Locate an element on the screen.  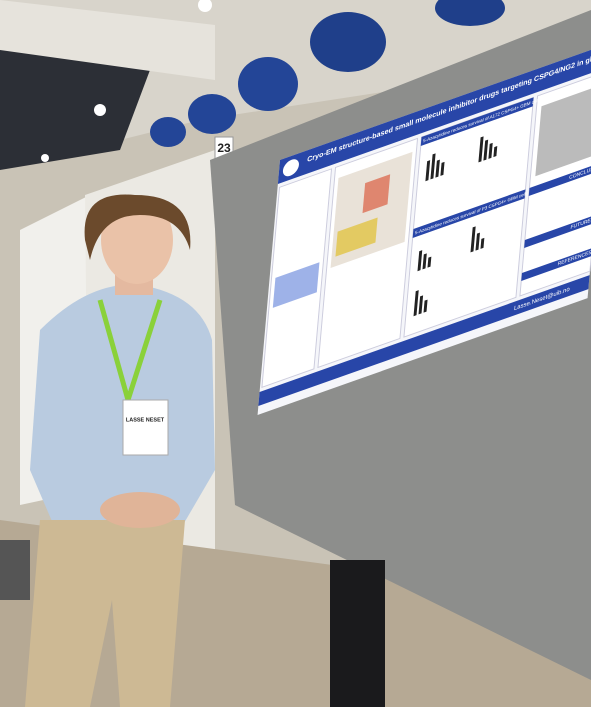
hair is located at coordinates (137, 227).